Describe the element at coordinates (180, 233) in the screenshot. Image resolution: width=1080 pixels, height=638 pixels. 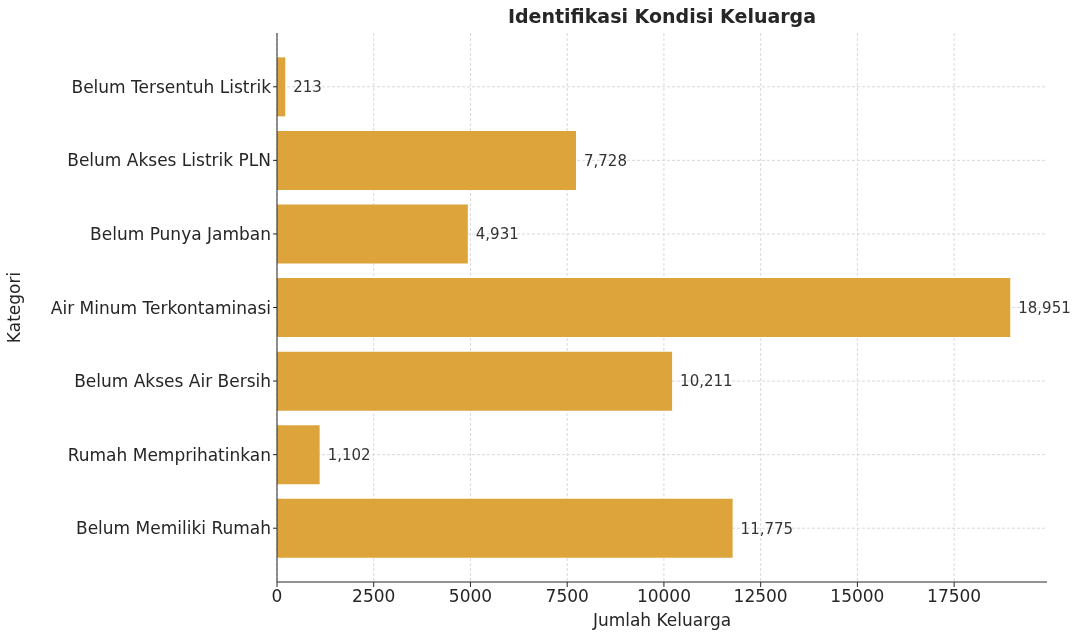
I see `y-tick-label: Belum Punya Jamban` at that location.